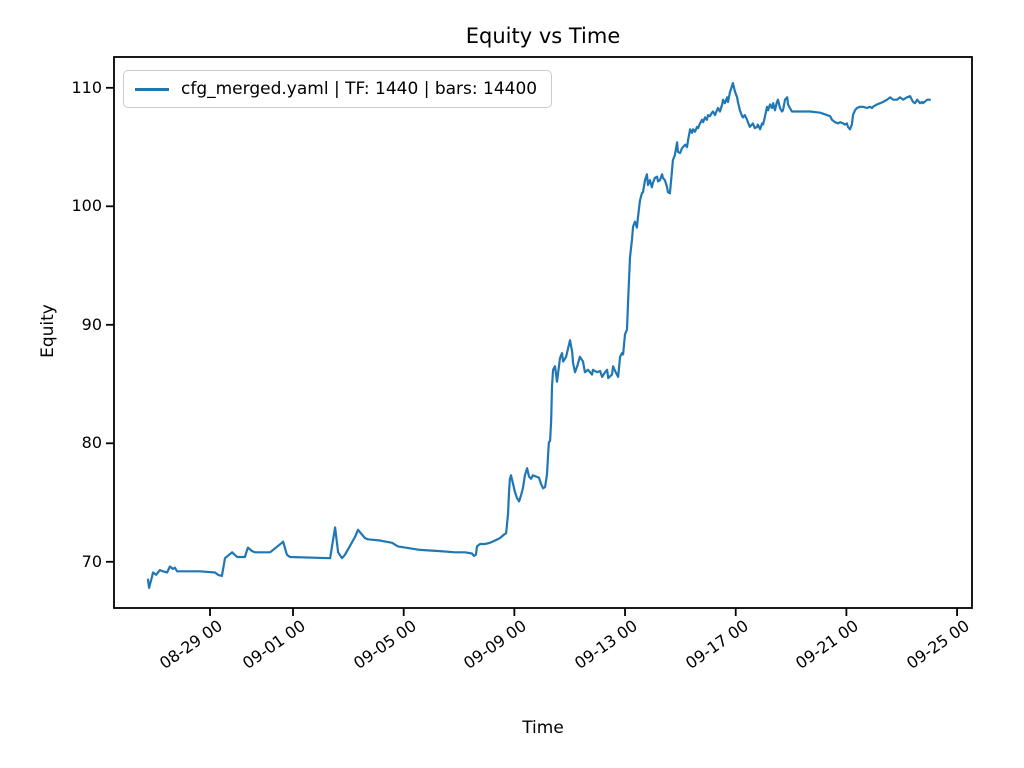  What do you see at coordinates (152, 89) in the screenshot?
I see `legend-line-sample` at bounding box center [152, 89].